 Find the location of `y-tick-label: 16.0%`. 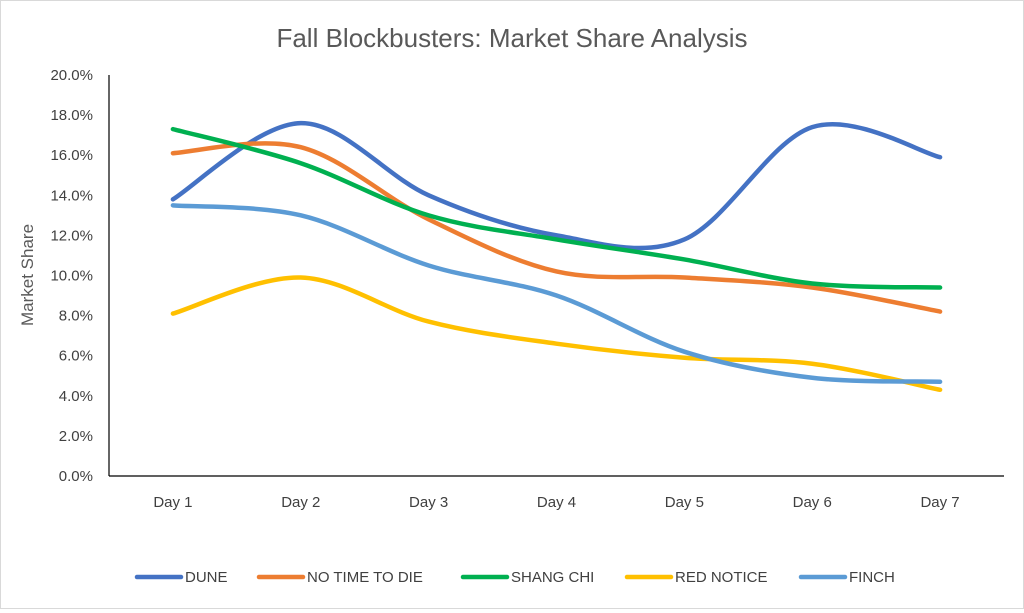

y-tick-label: 16.0% is located at coordinates (71, 155).